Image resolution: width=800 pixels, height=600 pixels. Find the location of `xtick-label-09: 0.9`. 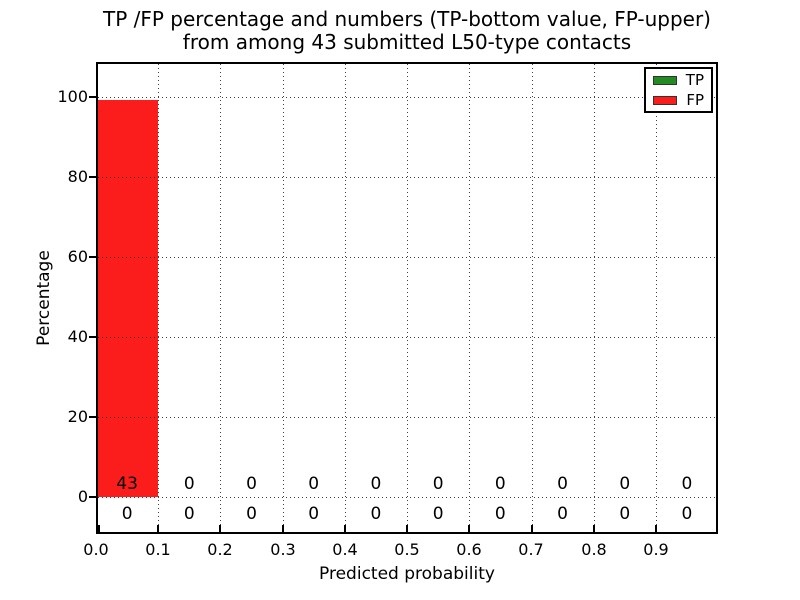

xtick-label-09: 0.9 is located at coordinates (656, 549).